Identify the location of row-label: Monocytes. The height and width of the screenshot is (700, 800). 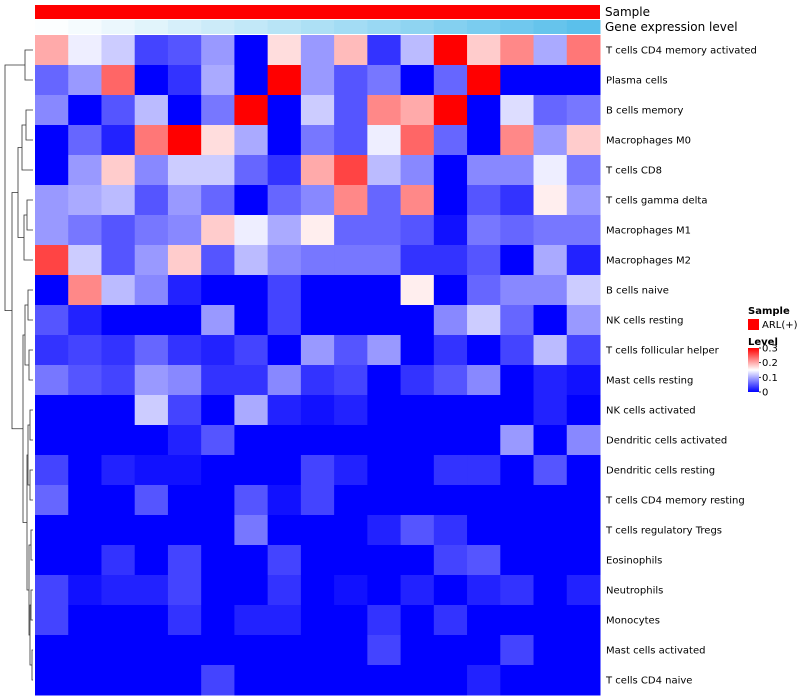
(633, 621).